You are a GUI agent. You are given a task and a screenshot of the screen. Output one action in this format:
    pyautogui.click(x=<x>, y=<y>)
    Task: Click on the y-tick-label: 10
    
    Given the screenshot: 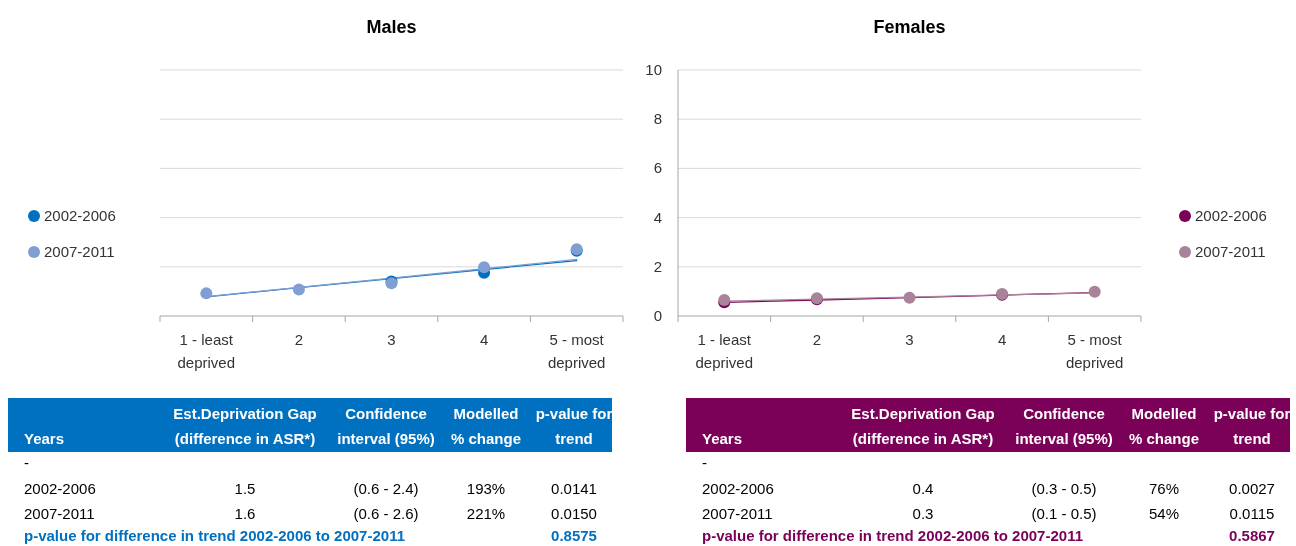 What is the action you would take?
    pyautogui.click(x=653, y=69)
    